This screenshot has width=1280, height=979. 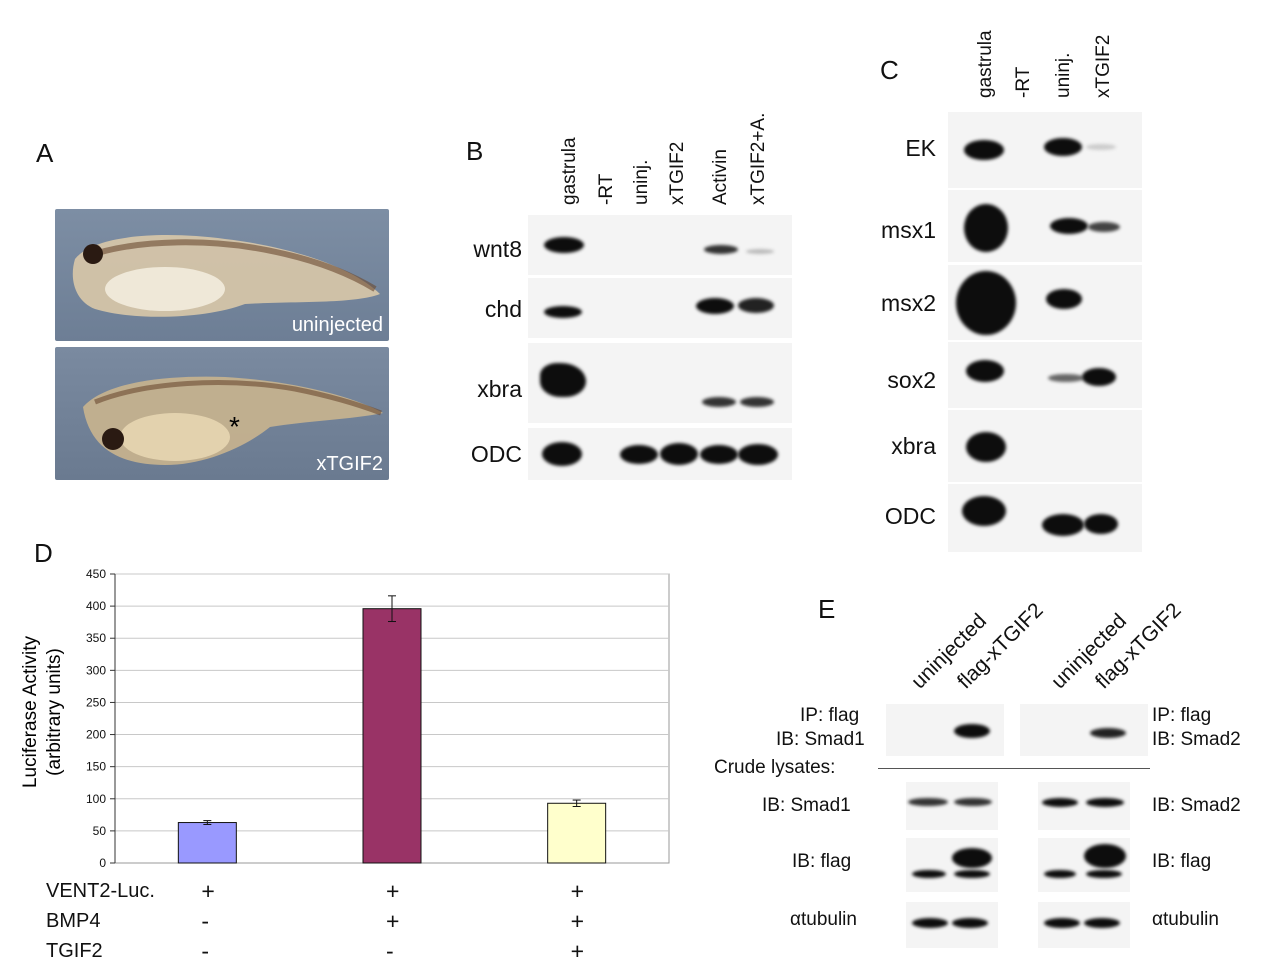 I want to click on blot-c-msx2, so click(x=1045, y=302).